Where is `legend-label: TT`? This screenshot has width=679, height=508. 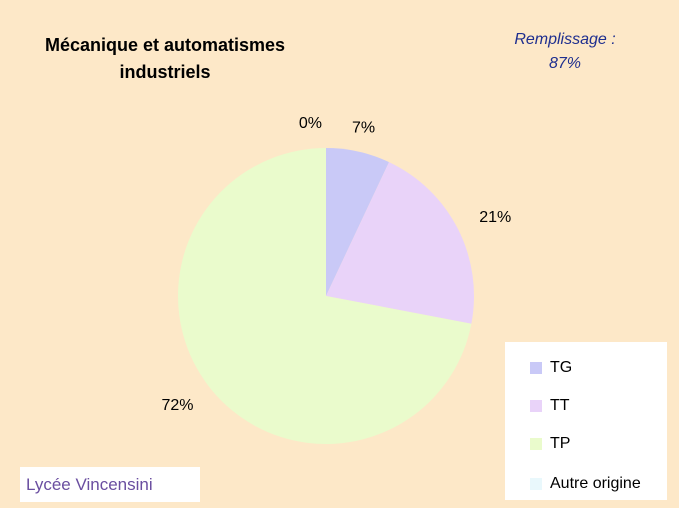 legend-label: TT is located at coordinates (560, 405).